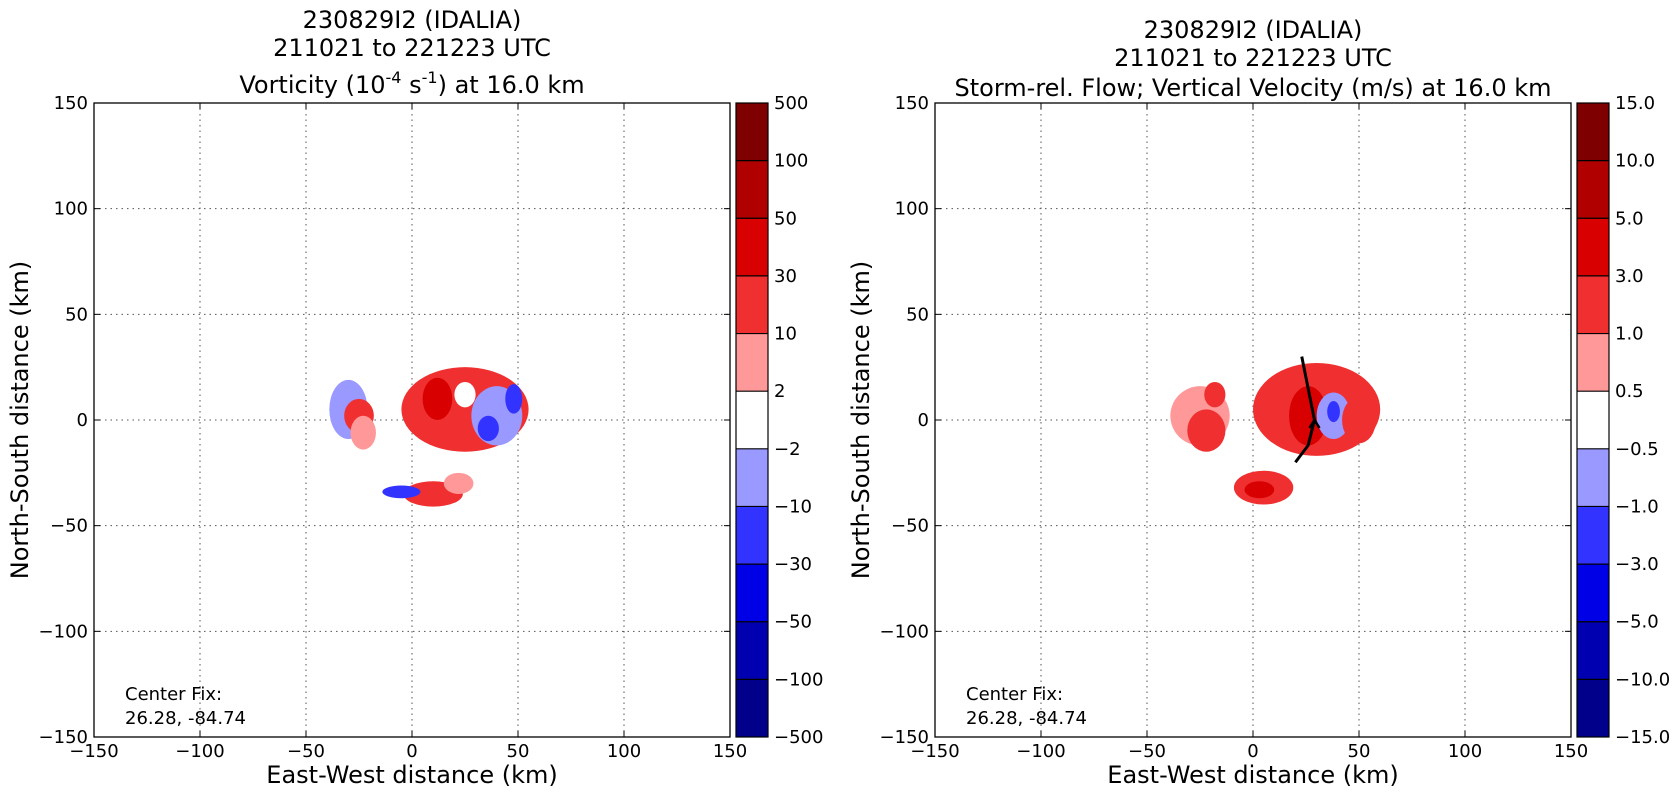 The image size is (1677, 797). What do you see at coordinates (20, 420) in the screenshot?
I see `vorticity-y-axis-label: North-South distance (km)` at bounding box center [20, 420].